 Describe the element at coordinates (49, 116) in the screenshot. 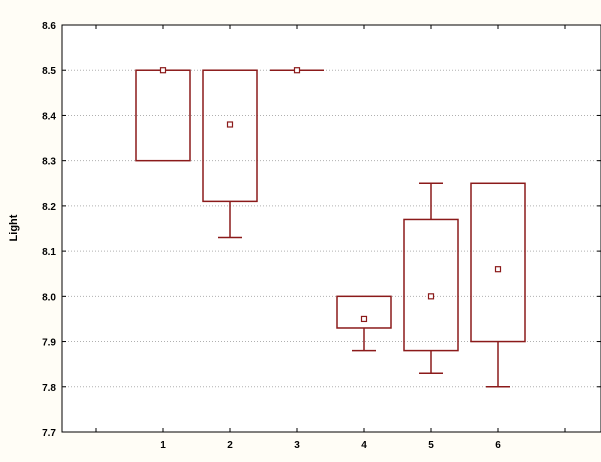

I see `y-tick-label: 8.4` at that location.